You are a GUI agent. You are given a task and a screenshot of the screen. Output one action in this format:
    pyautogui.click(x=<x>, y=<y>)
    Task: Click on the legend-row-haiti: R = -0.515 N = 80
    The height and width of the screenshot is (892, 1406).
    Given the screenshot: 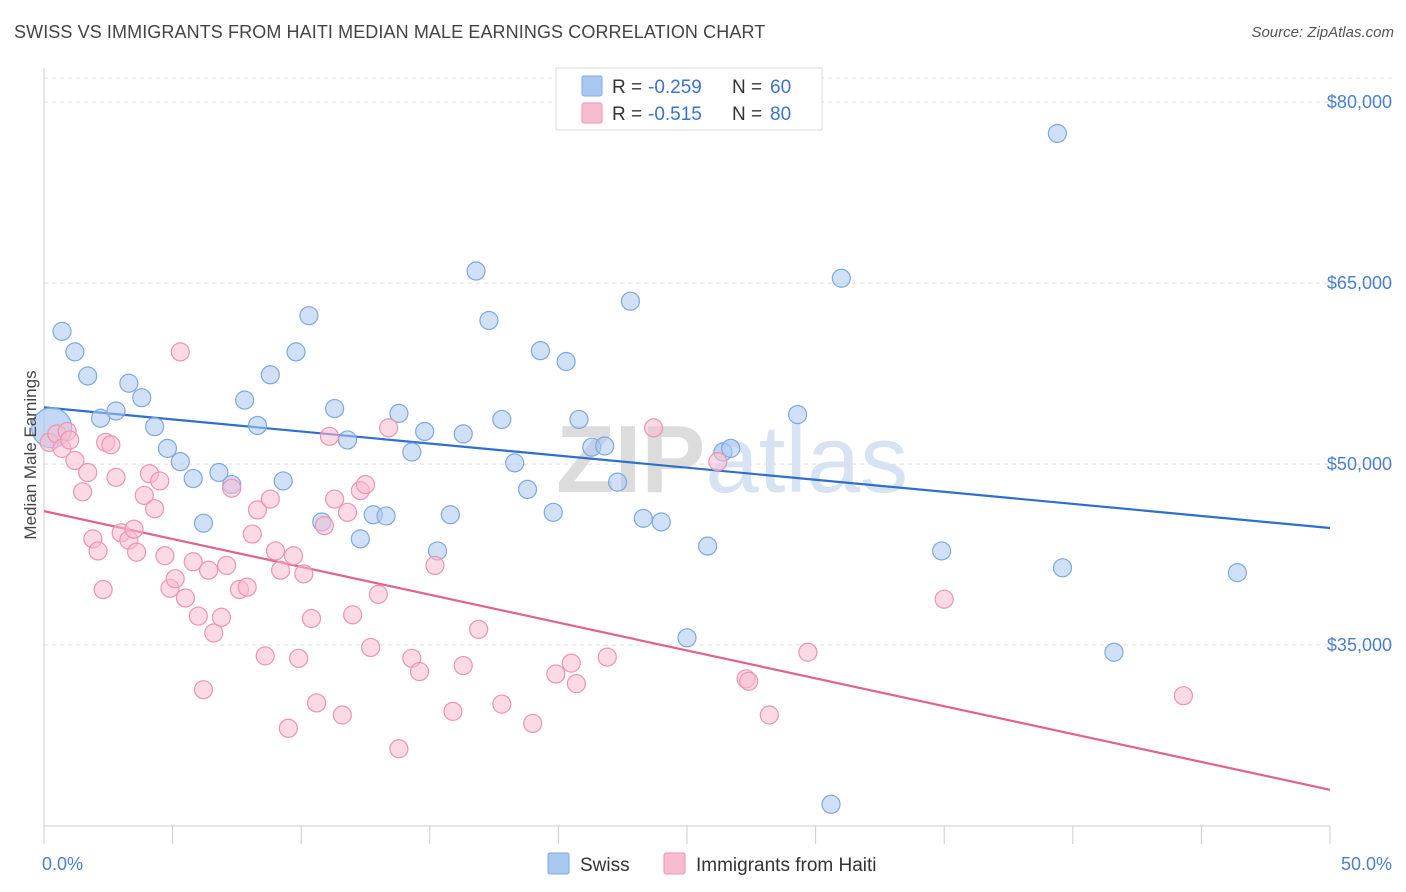 What is the action you would take?
    pyautogui.click(x=686, y=113)
    